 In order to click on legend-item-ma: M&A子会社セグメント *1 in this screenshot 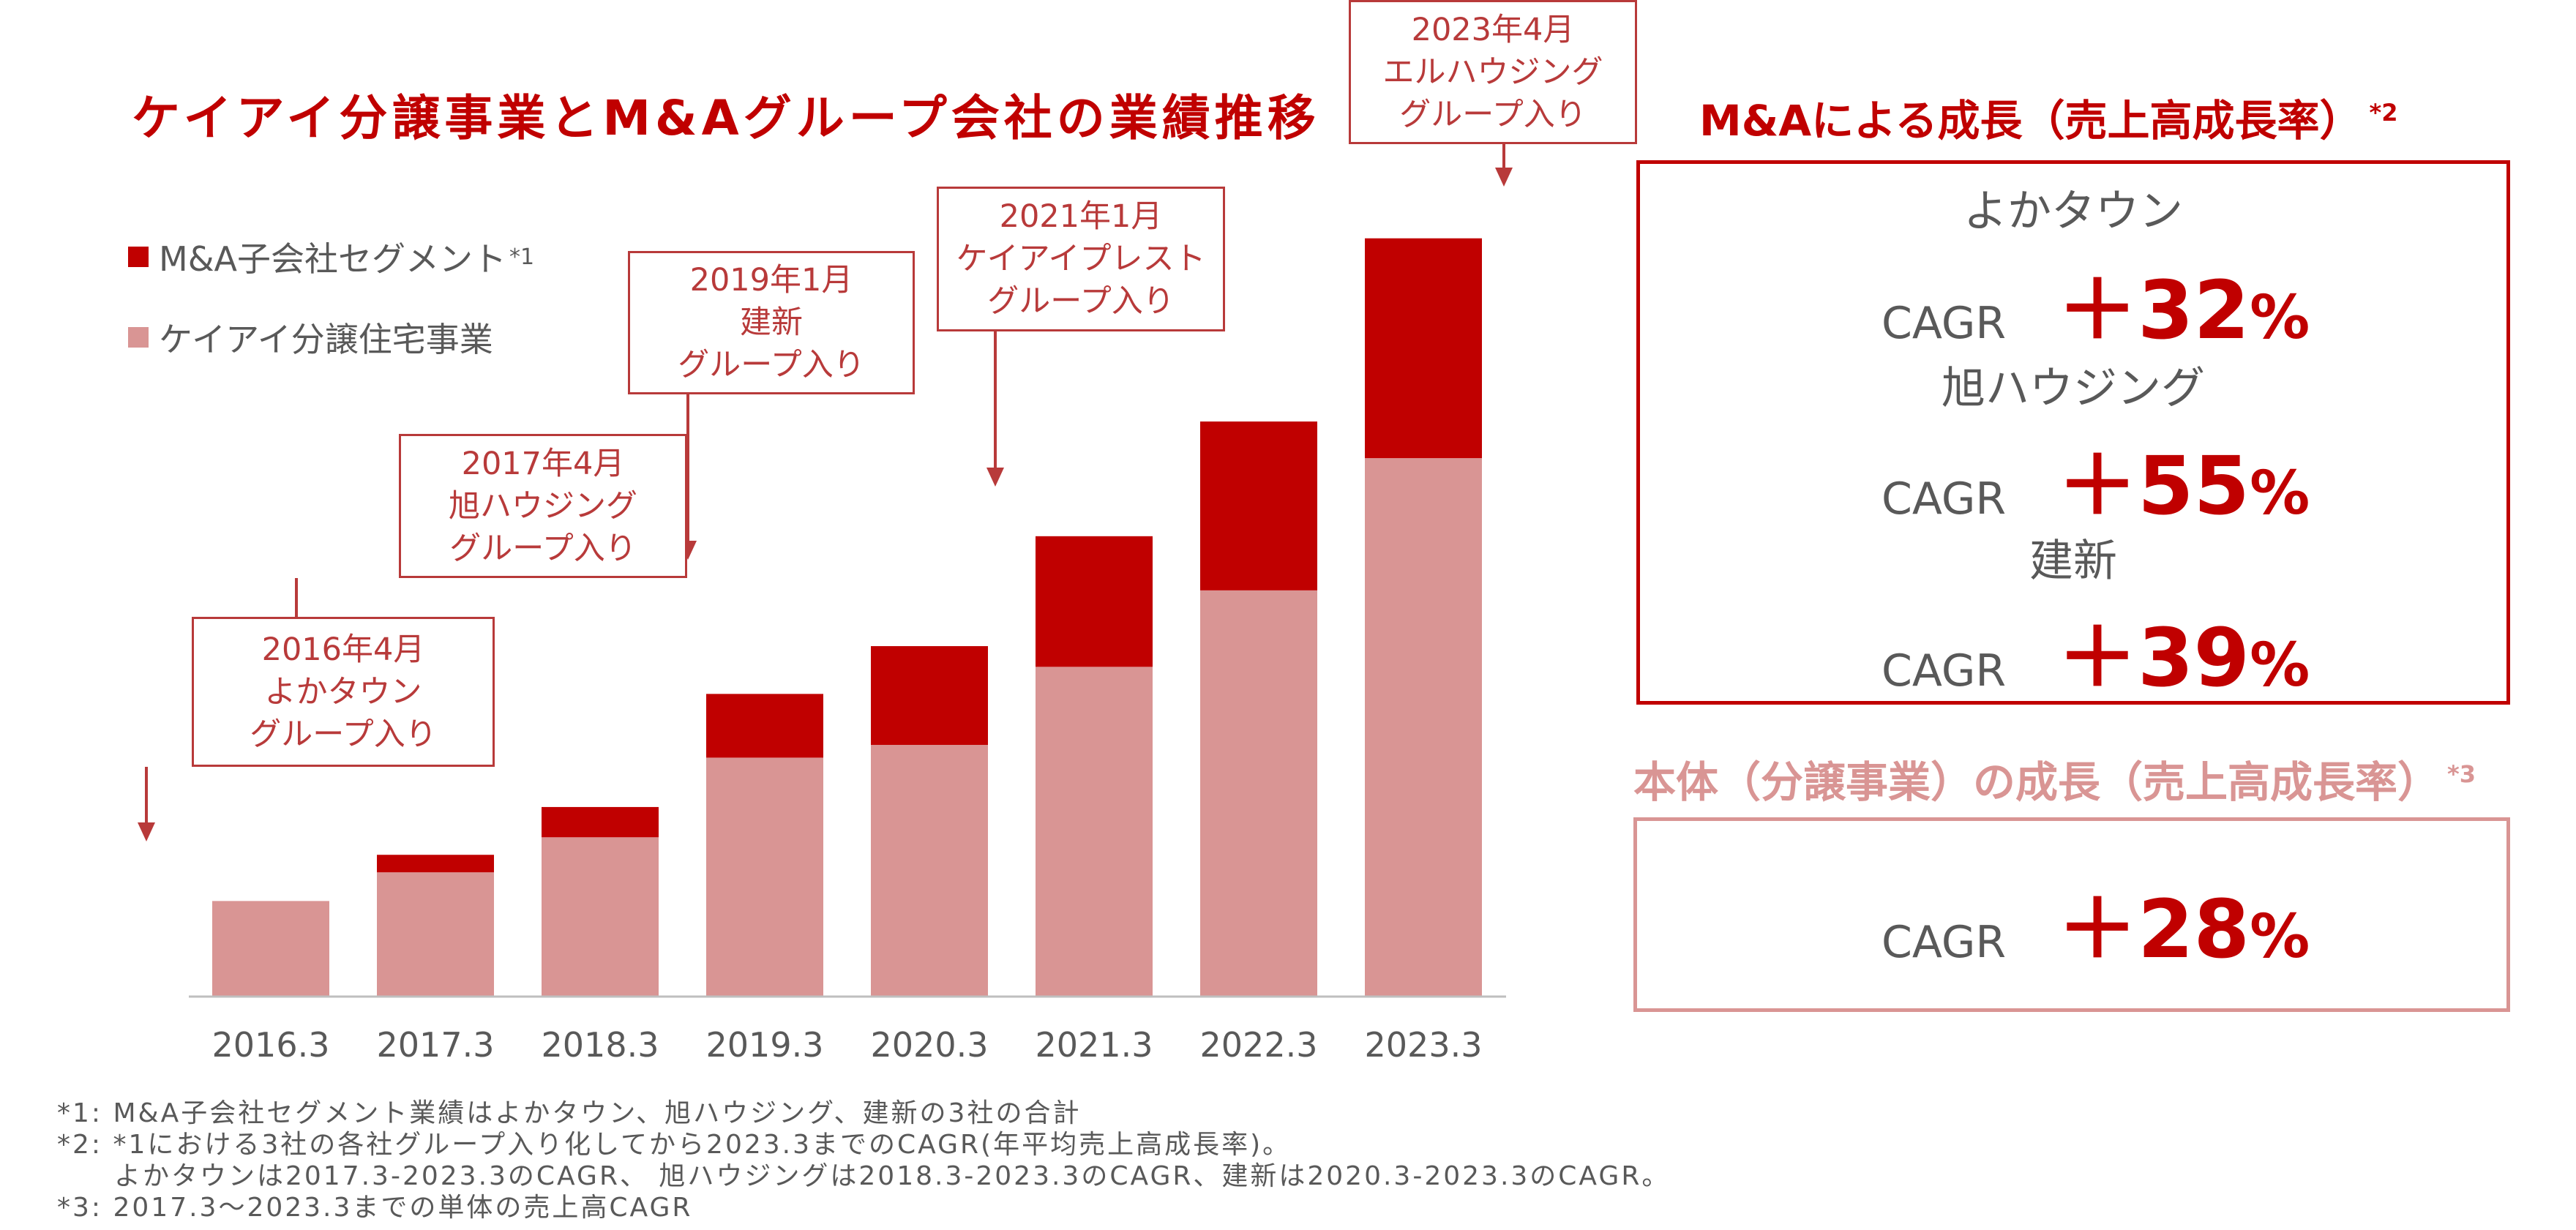, I will do `click(331, 257)`.